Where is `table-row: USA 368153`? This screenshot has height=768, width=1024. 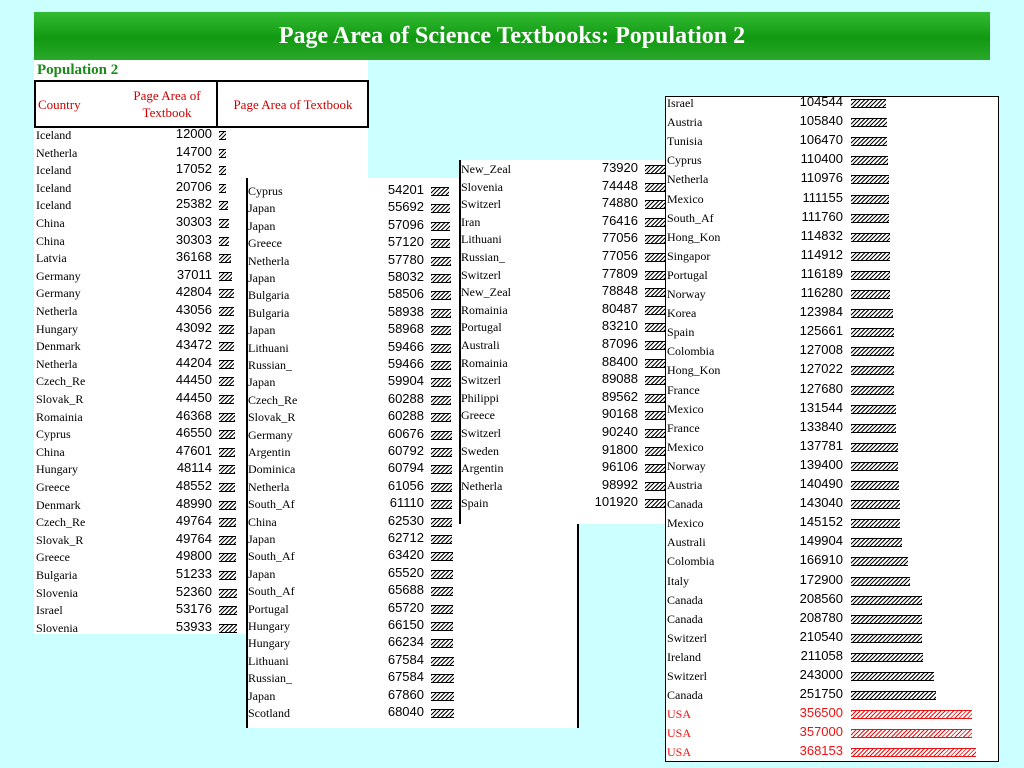
table-row: USA 368153 is located at coordinates (830, 751).